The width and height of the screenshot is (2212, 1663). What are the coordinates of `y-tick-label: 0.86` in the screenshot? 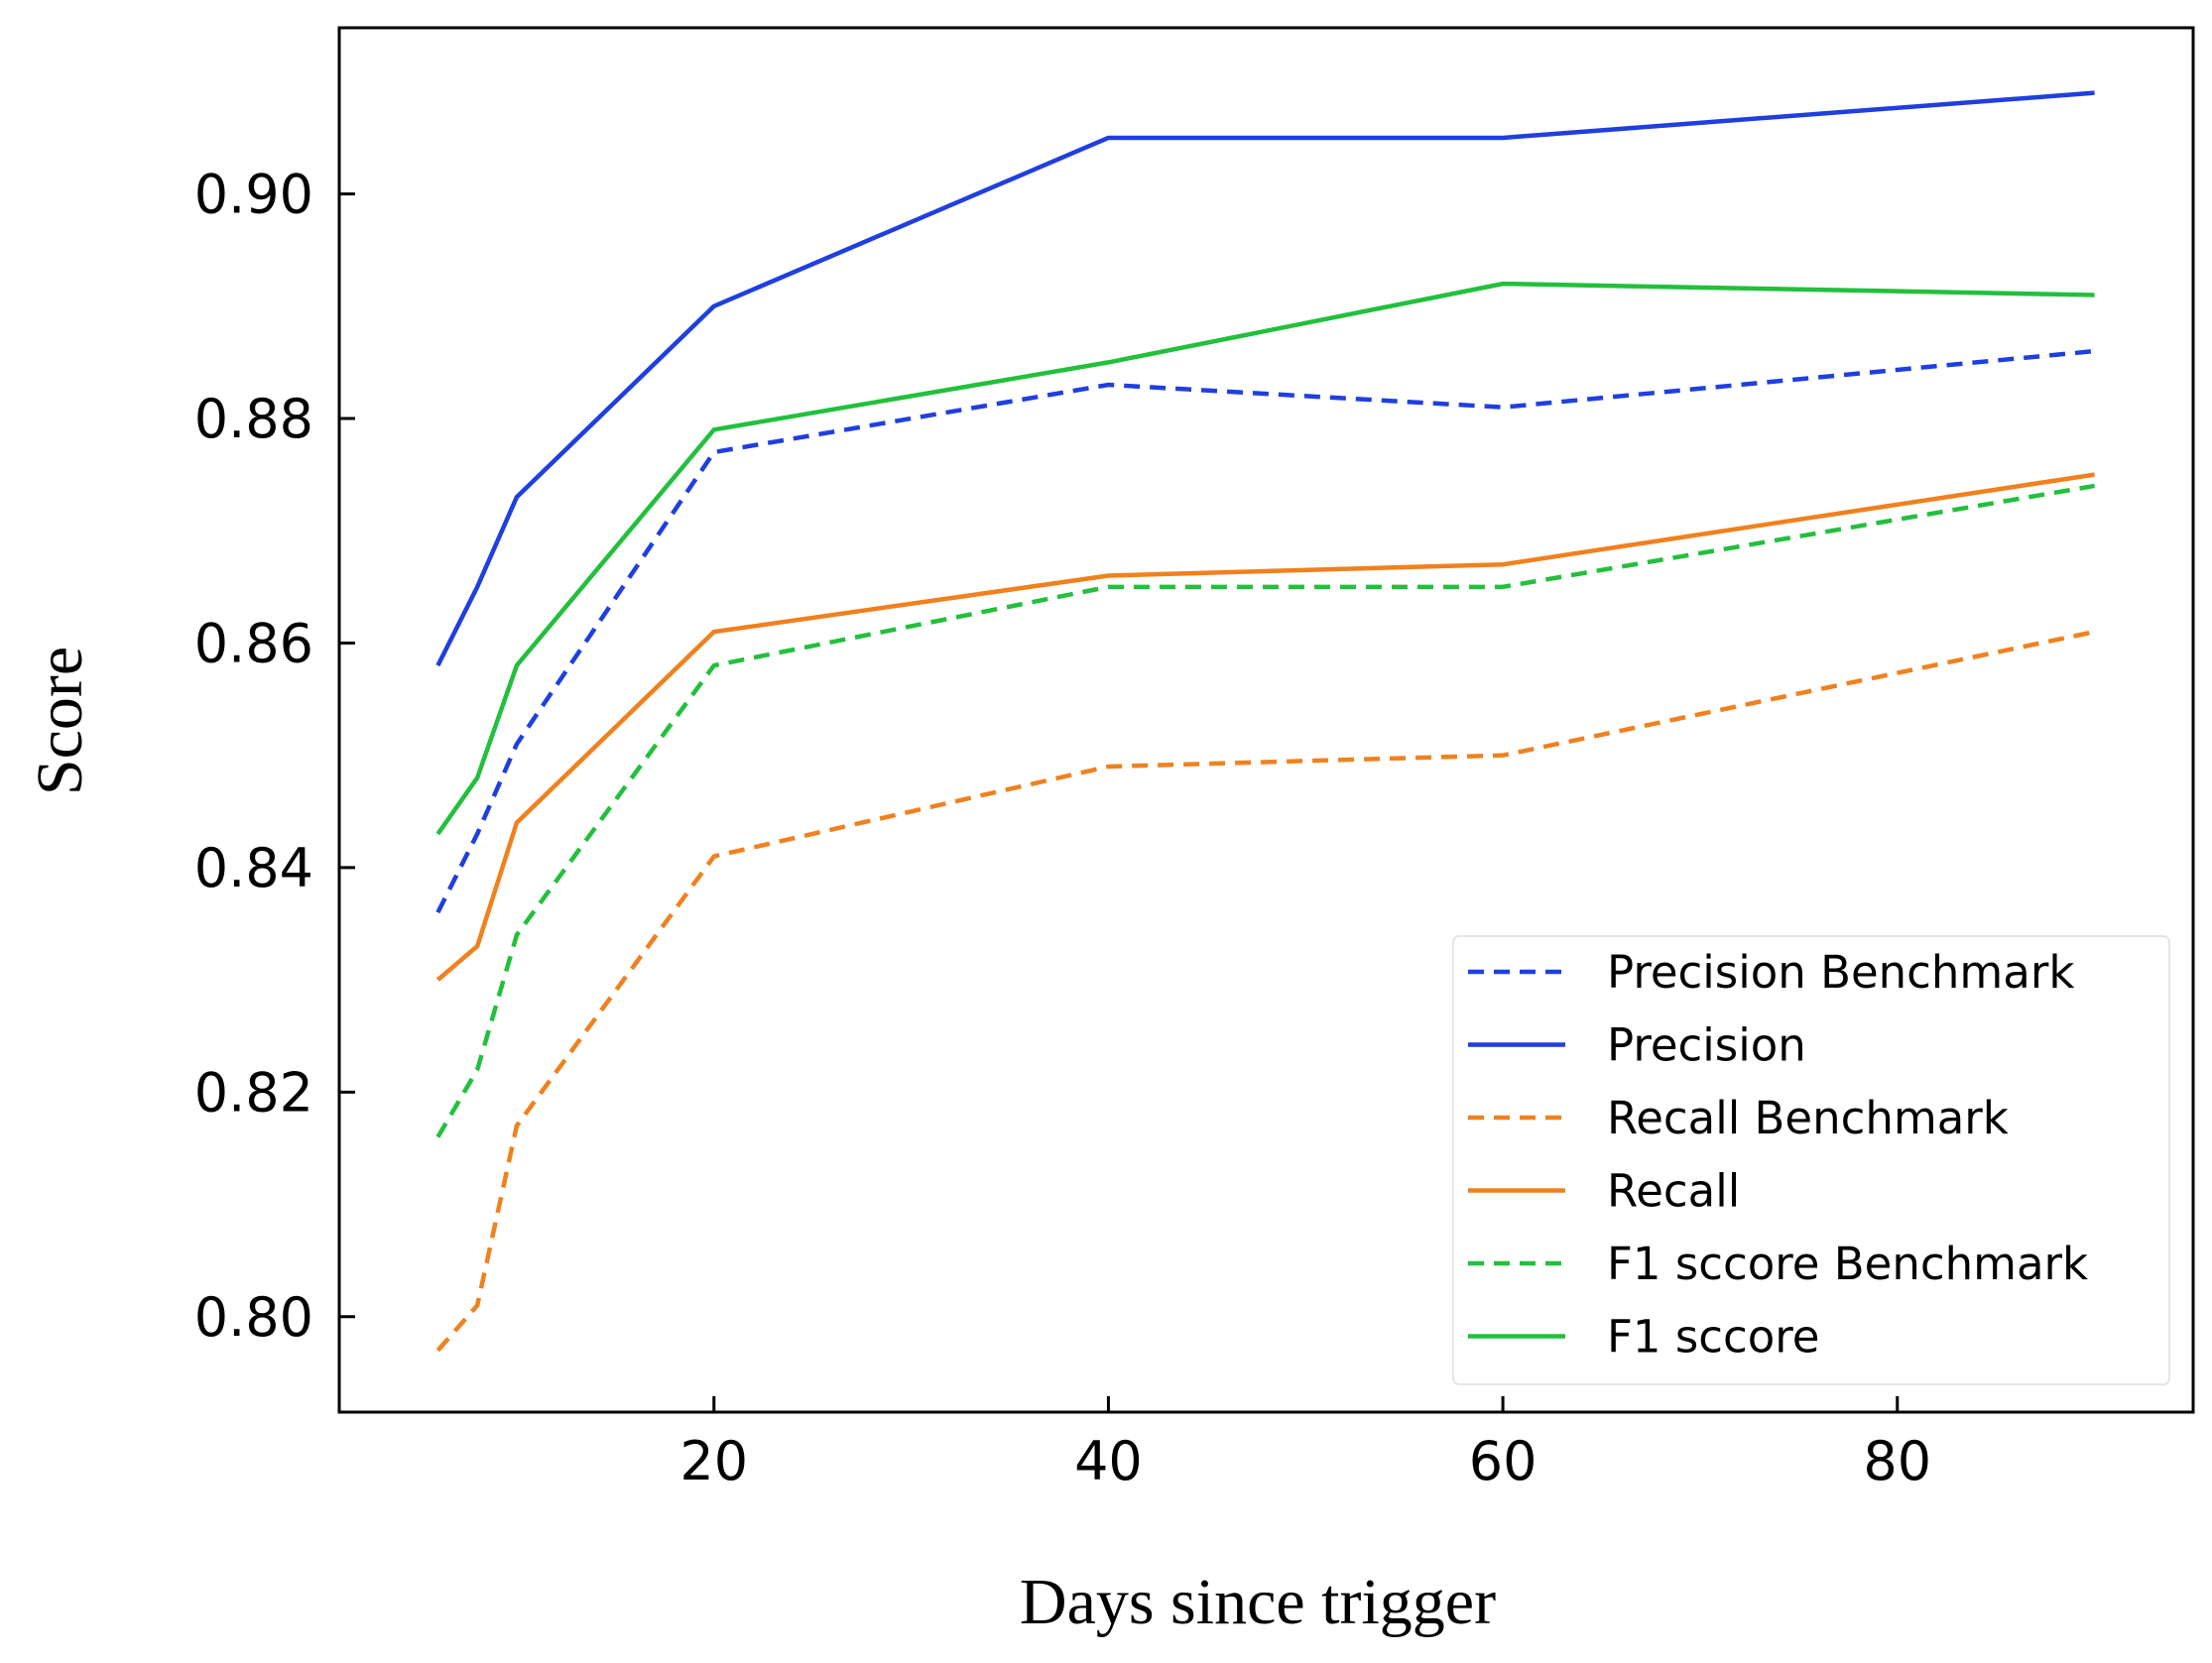 It's located at (254, 643).